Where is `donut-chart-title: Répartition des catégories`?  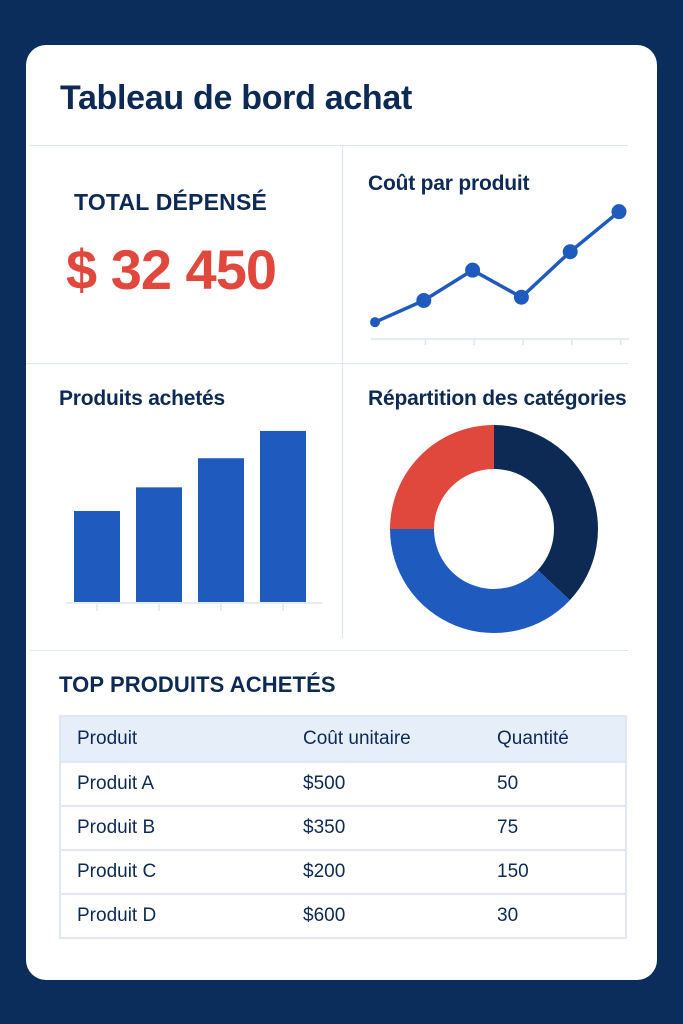
donut-chart-title: Répartition des catégories is located at coordinates (497, 398).